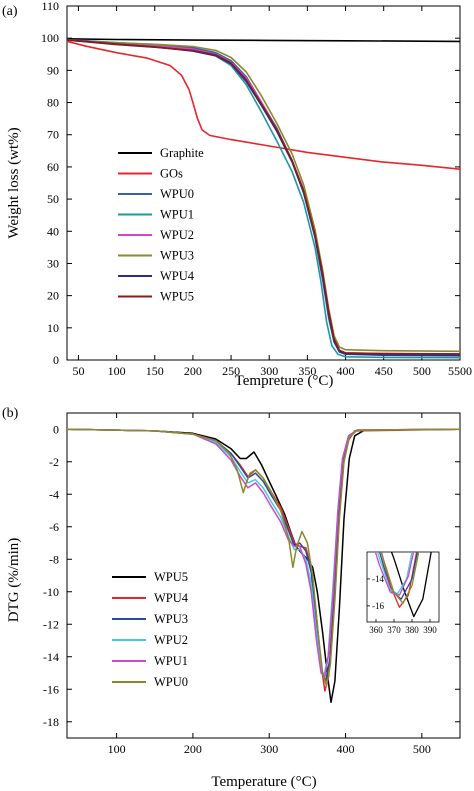 The width and height of the screenshot is (474, 791). I want to click on series-line-graphite, so click(263, 40).